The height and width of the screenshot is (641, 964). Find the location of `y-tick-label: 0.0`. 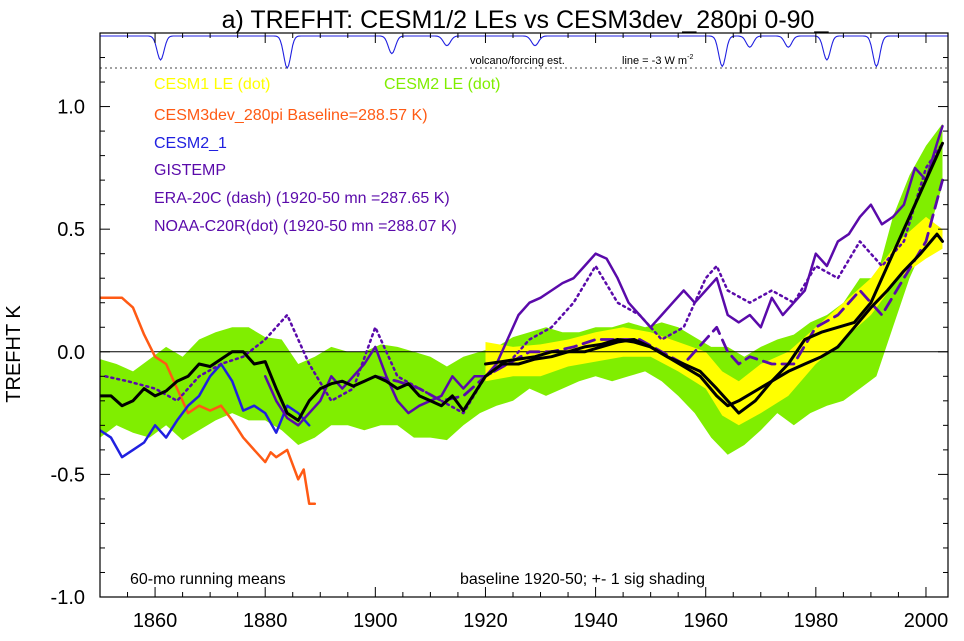

y-tick-label: 0.0 is located at coordinates (71, 353).